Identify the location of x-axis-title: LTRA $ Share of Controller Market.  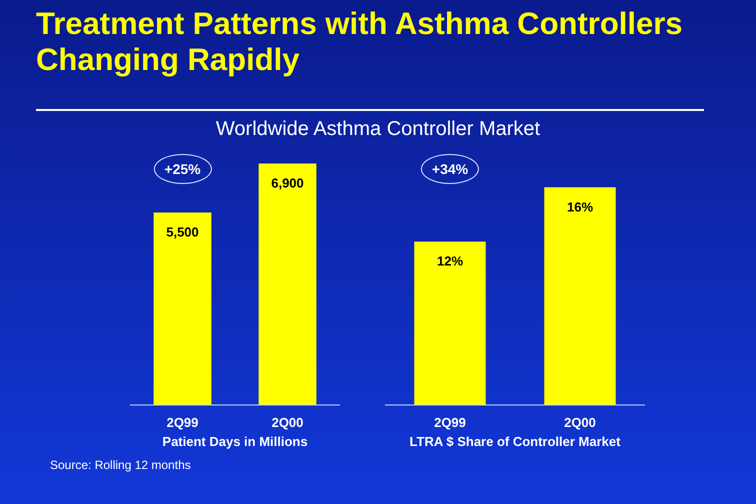
(516, 441).